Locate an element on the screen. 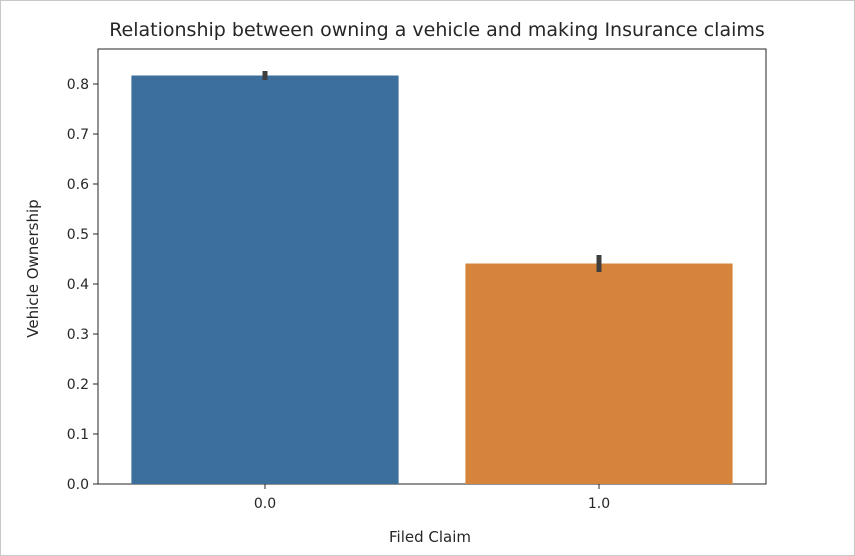  bar-1.0 is located at coordinates (599, 373).